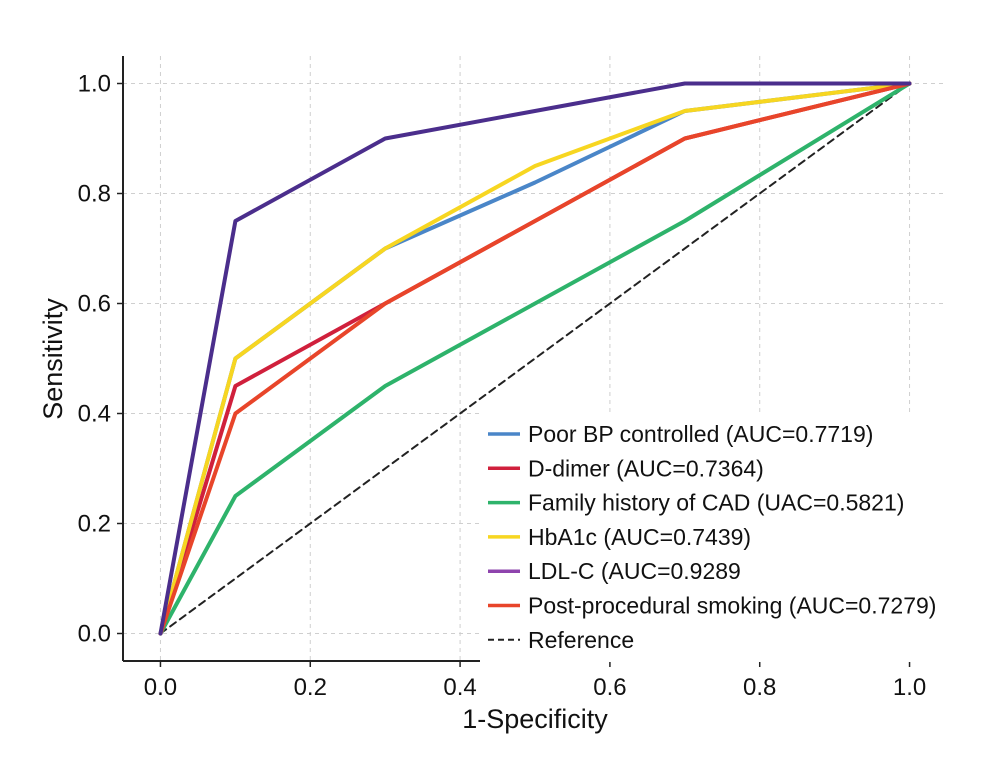 The width and height of the screenshot is (1000, 781). I want to click on x-tick-label: 0.8, so click(759, 687).